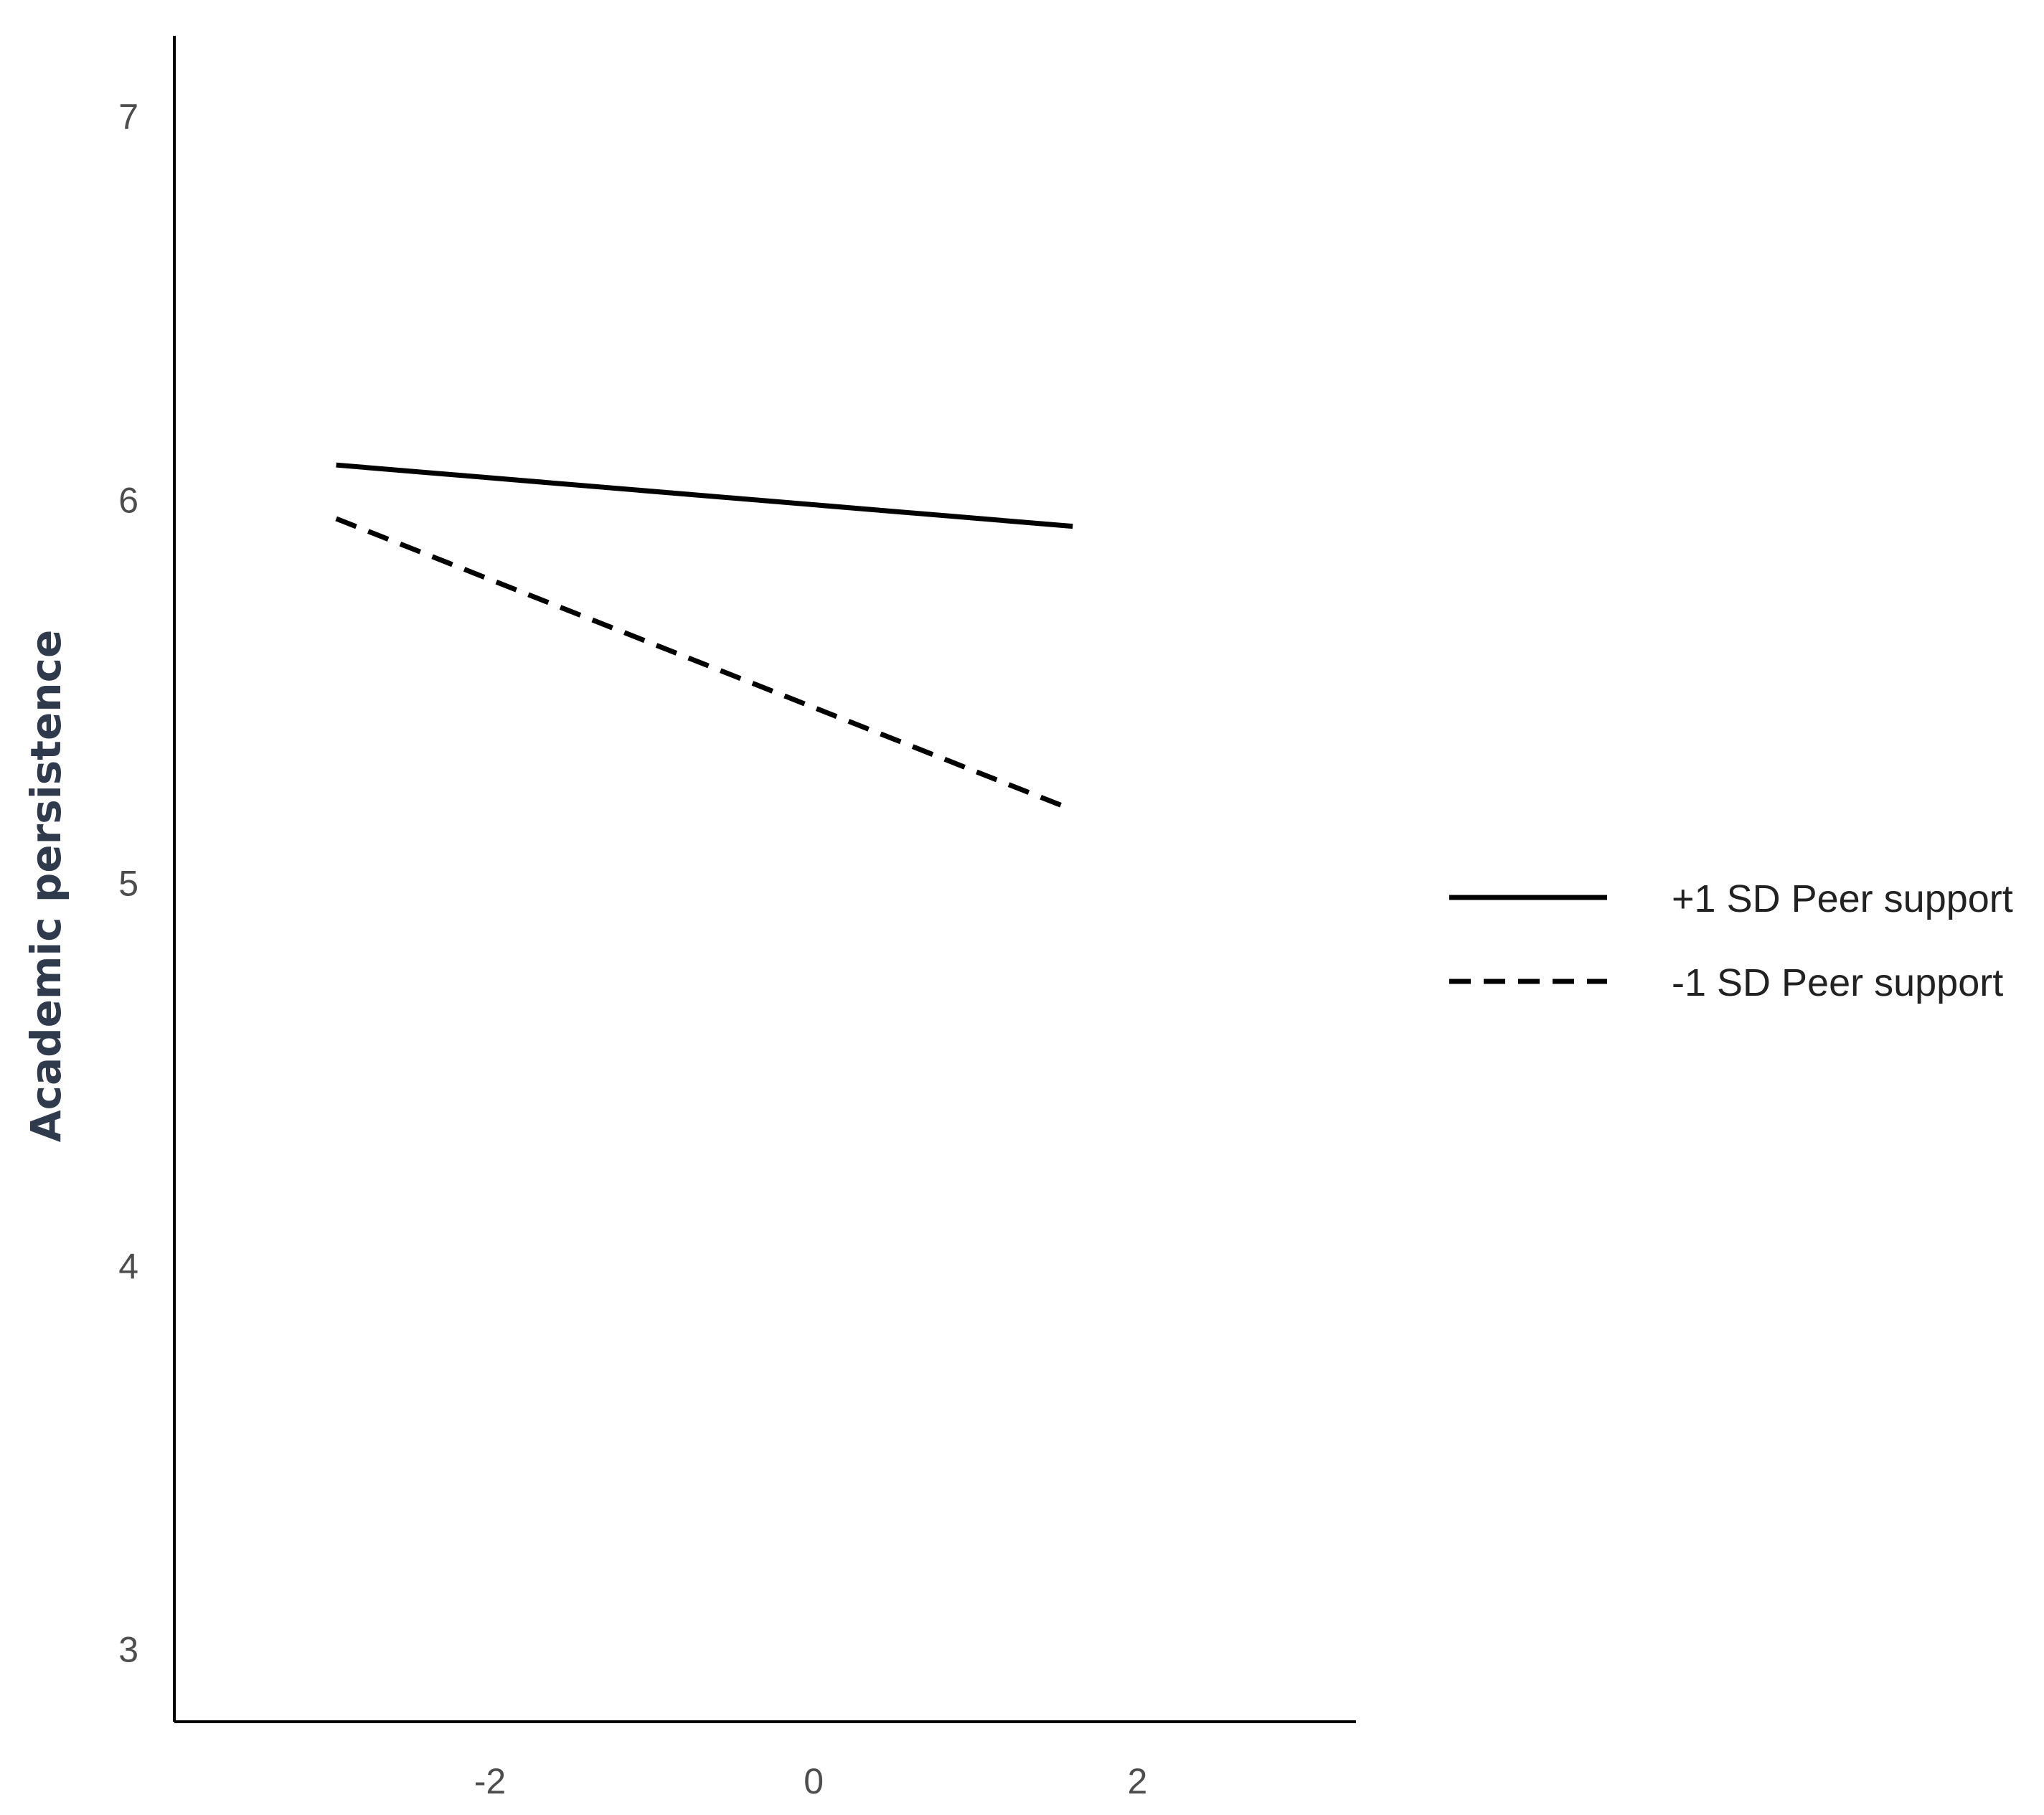  What do you see at coordinates (814, 1781) in the screenshot?
I see `x-tick-label: 0` at bounding box center [814, 1781].